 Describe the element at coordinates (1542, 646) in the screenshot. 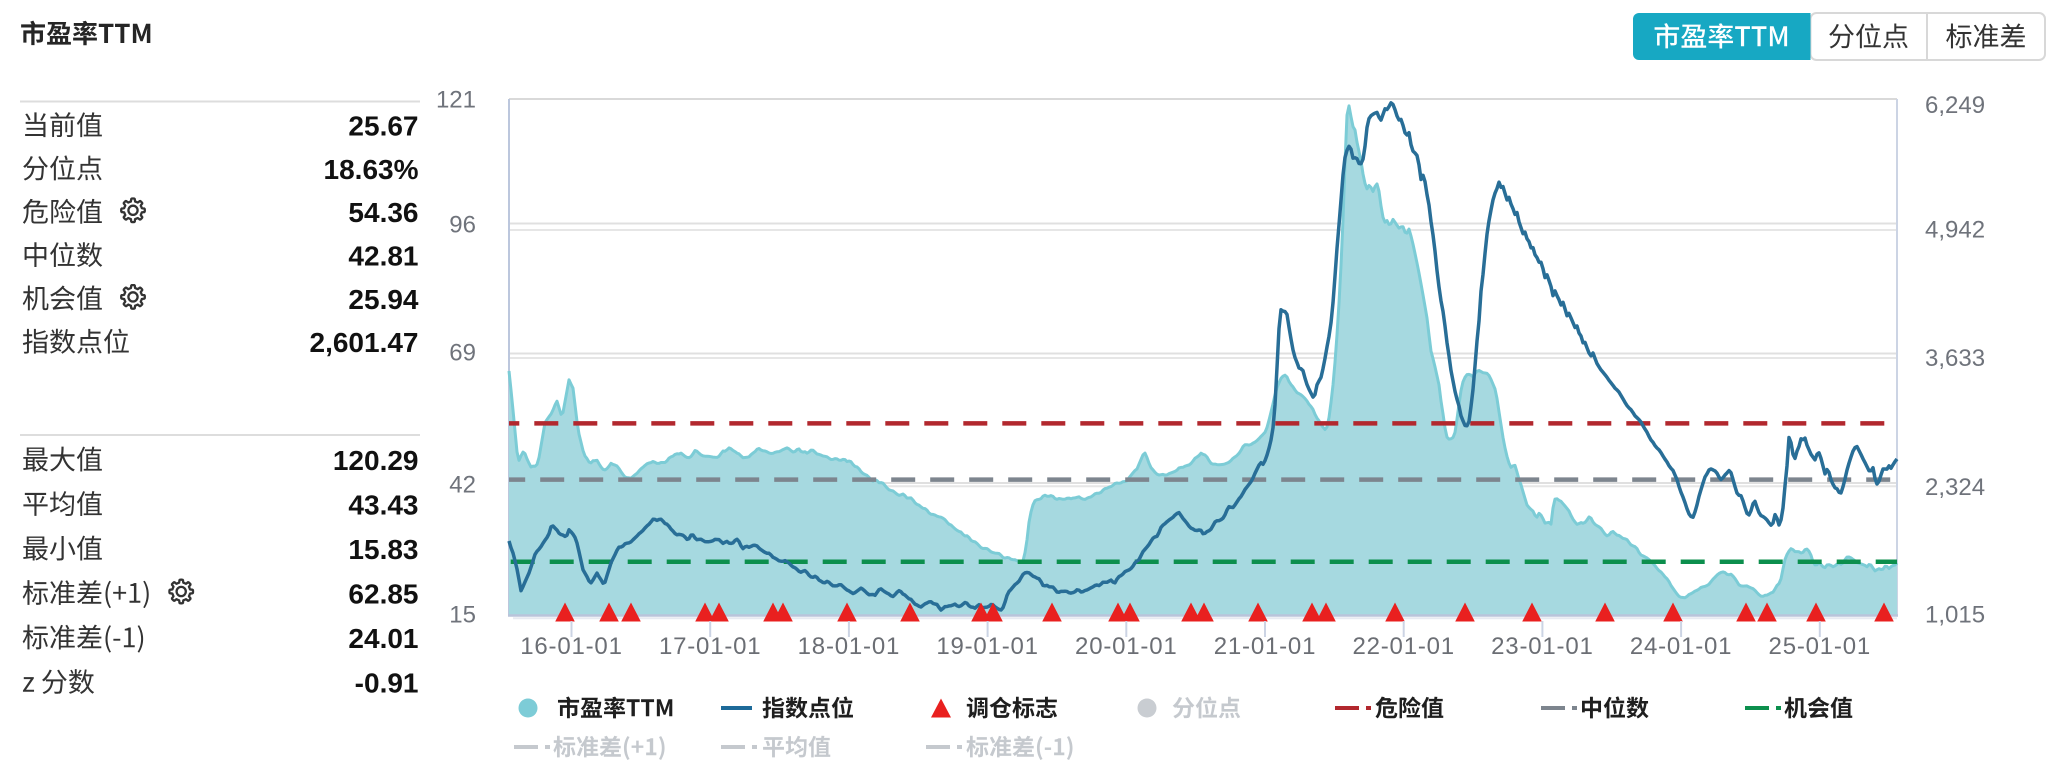

I see `svg-text: 23-01-01` at that location.